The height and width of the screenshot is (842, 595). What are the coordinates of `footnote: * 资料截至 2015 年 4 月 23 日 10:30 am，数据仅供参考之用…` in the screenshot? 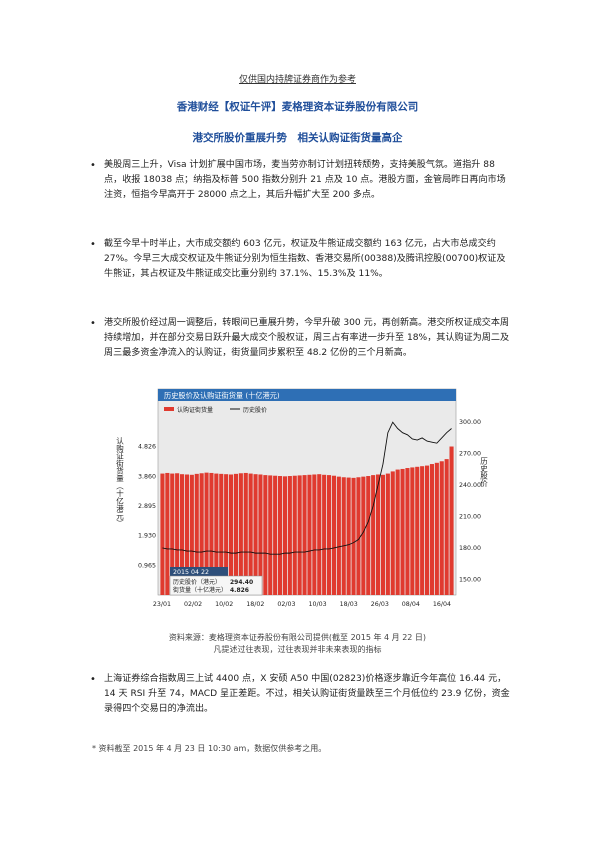 It's located at (209, 748).